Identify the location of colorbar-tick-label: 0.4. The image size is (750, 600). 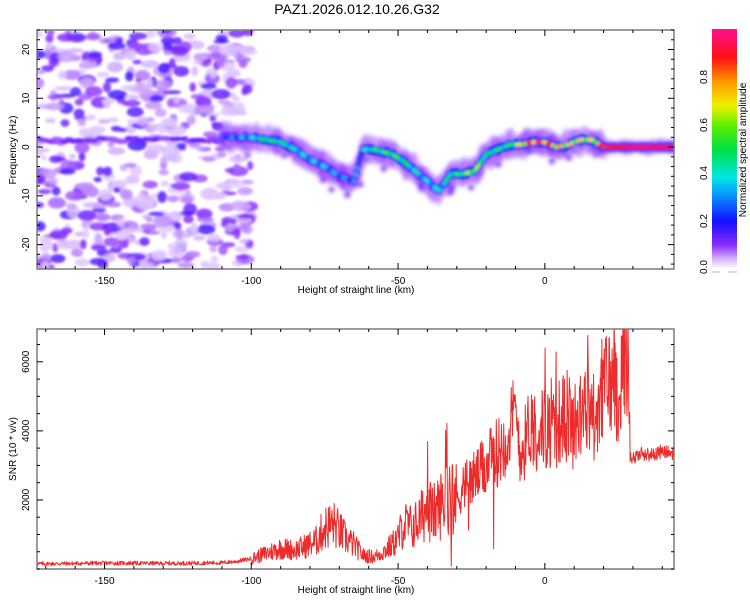
(704, 173).